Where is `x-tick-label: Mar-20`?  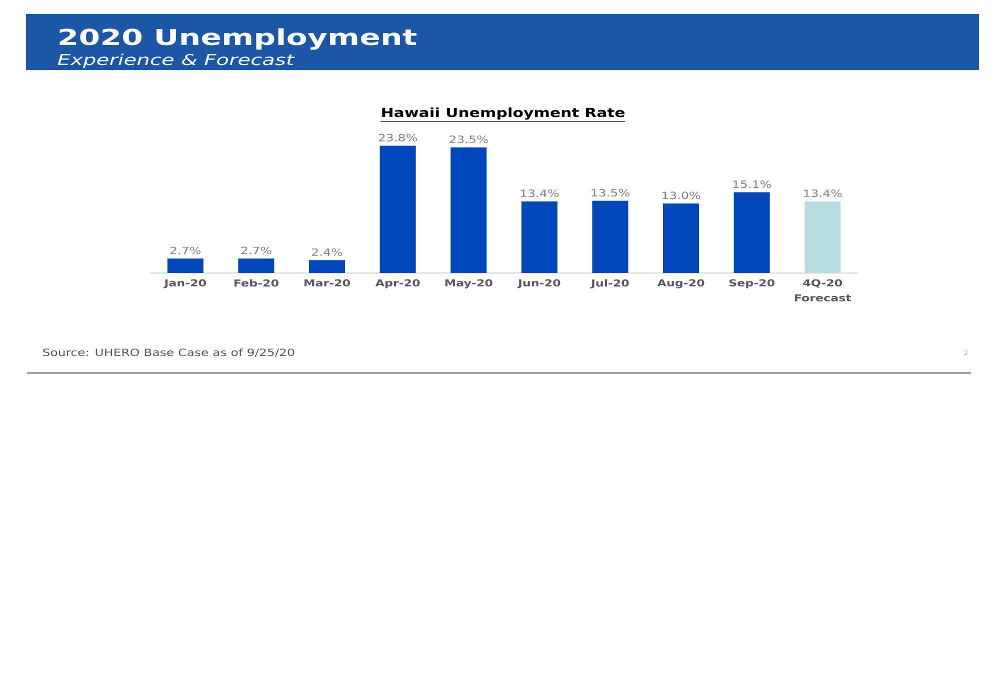
x-tick-label: Mar-20 is located at coordinates (327, 282).